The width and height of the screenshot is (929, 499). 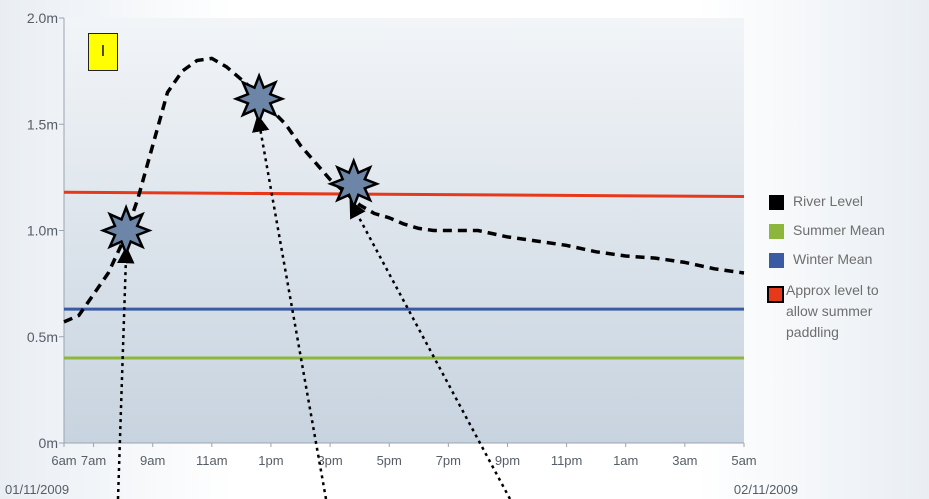 What do you see at coordinates (63, 460) in the screenshot?
I see `x-tick-label: 6am` at bounding box center [63, 460].